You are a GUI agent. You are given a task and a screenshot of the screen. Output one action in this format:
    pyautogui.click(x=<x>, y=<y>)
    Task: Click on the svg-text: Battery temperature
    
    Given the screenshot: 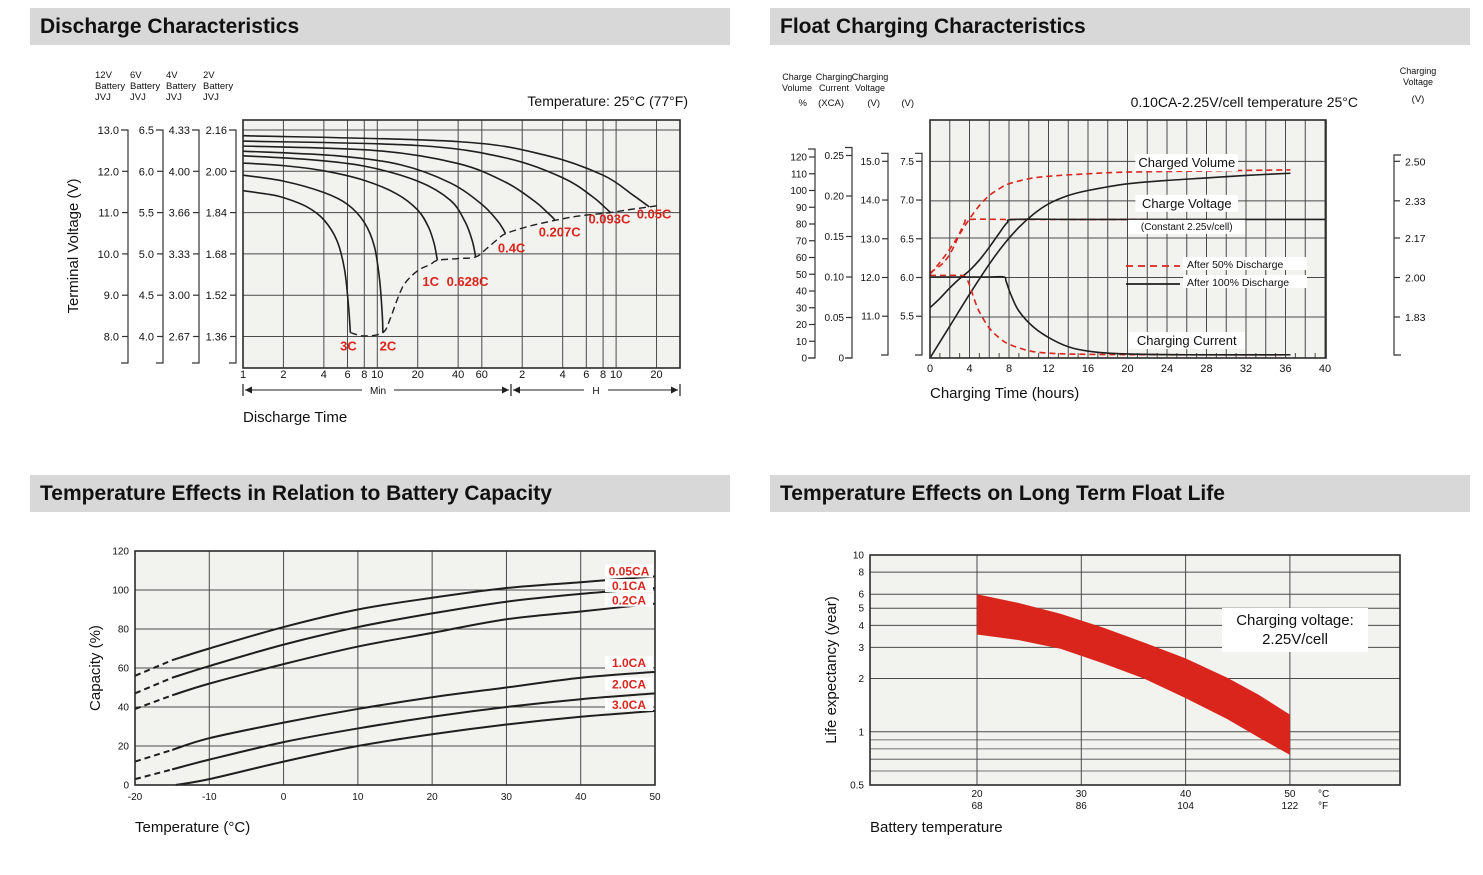 What is the action you would take?
    pyautogui.click(x=936, y=827)
    